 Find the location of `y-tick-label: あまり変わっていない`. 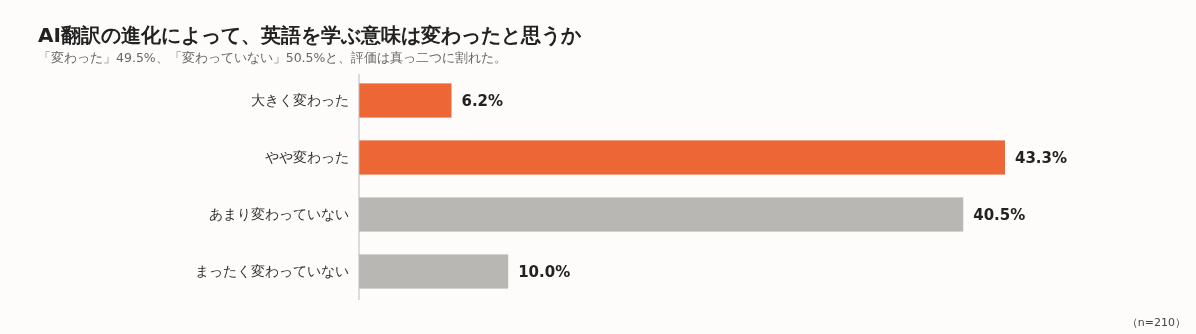

y-tick-label: あまり変わっていない is located at coordinates (279, 214).